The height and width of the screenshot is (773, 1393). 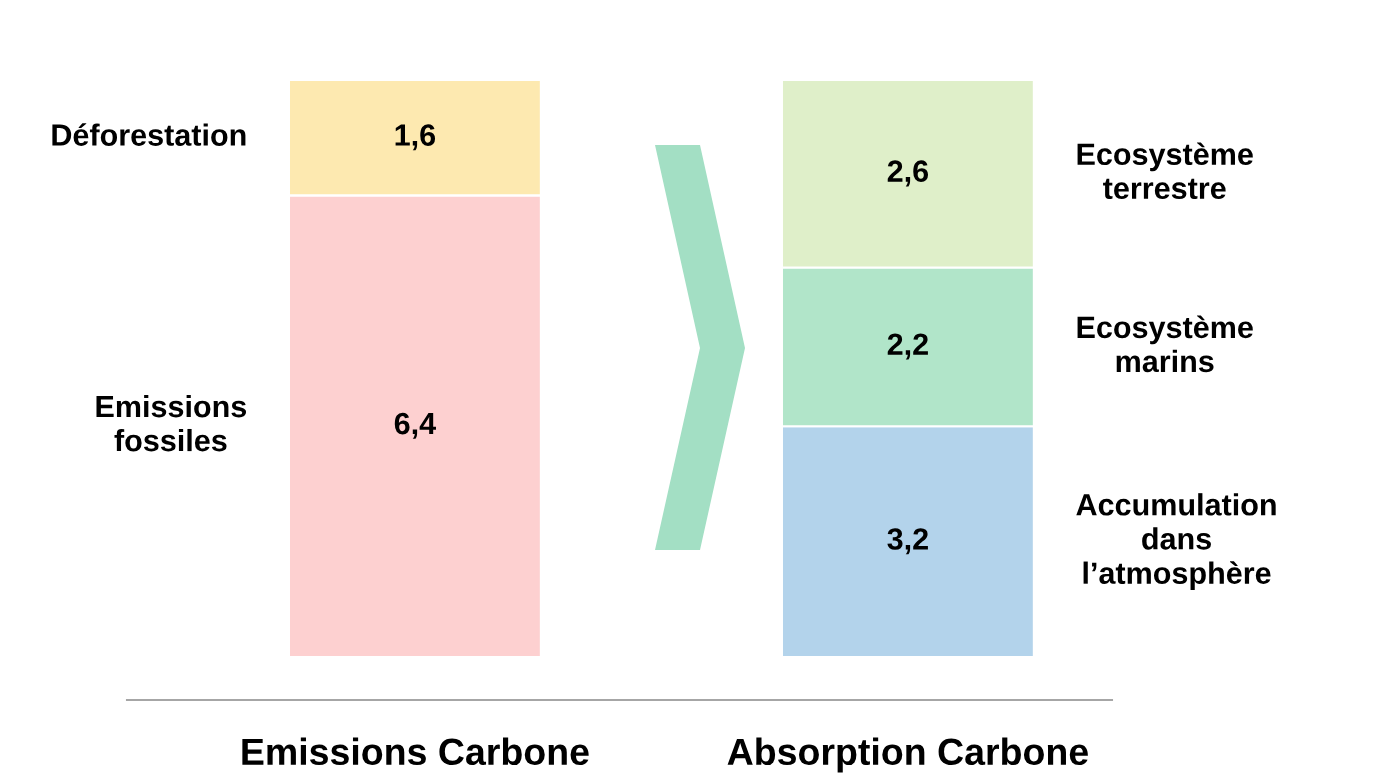 What do you see at coordinates (907, 541) in the screenshot?
I see `data-label: 3,2` at bounding box center [907, 541].